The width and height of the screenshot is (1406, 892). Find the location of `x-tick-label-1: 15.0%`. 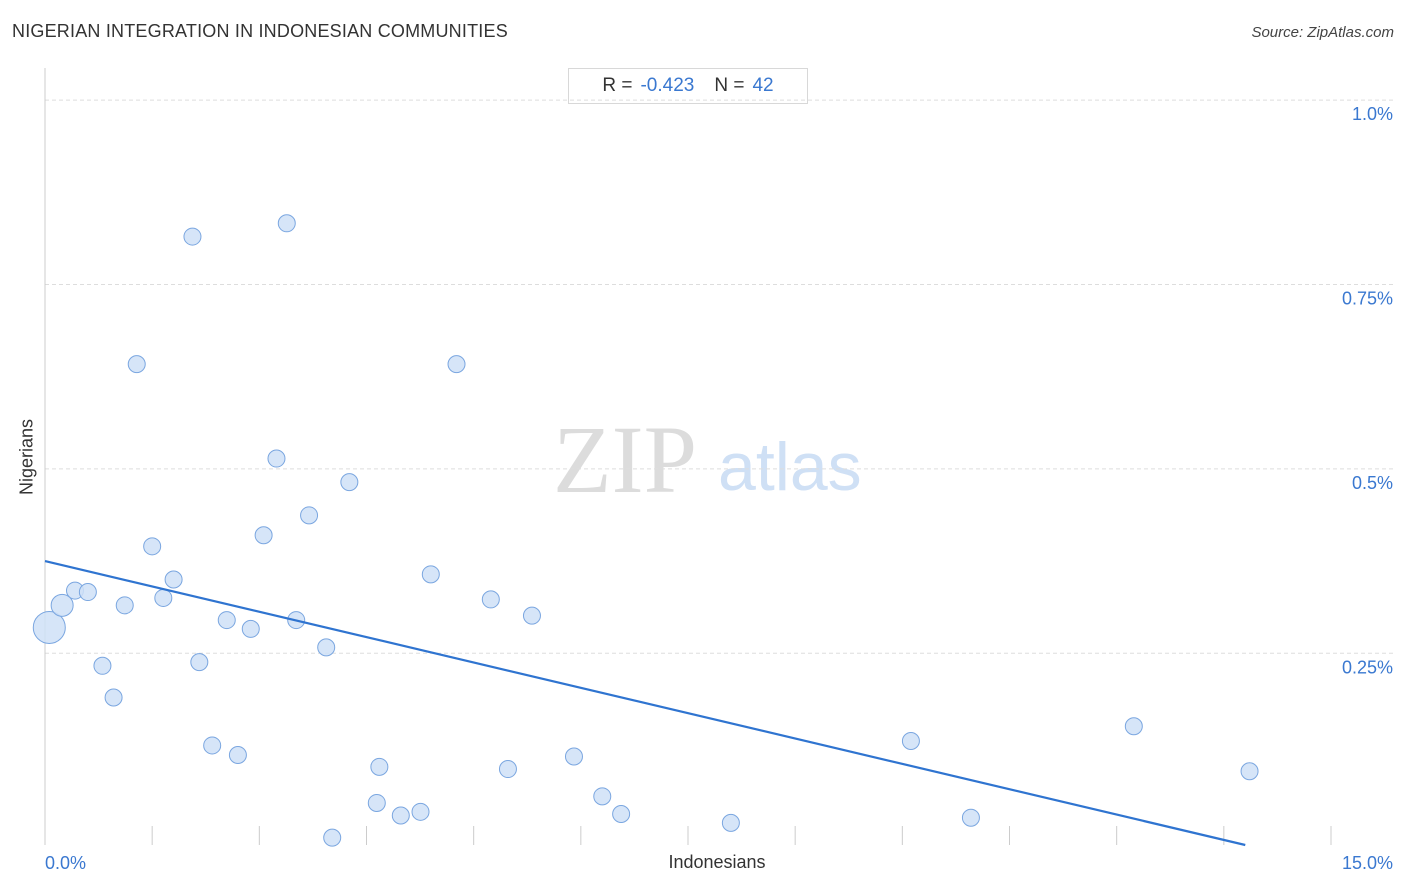

x-tick-label-1: 15.0% is located at coordinates (1367, 863).